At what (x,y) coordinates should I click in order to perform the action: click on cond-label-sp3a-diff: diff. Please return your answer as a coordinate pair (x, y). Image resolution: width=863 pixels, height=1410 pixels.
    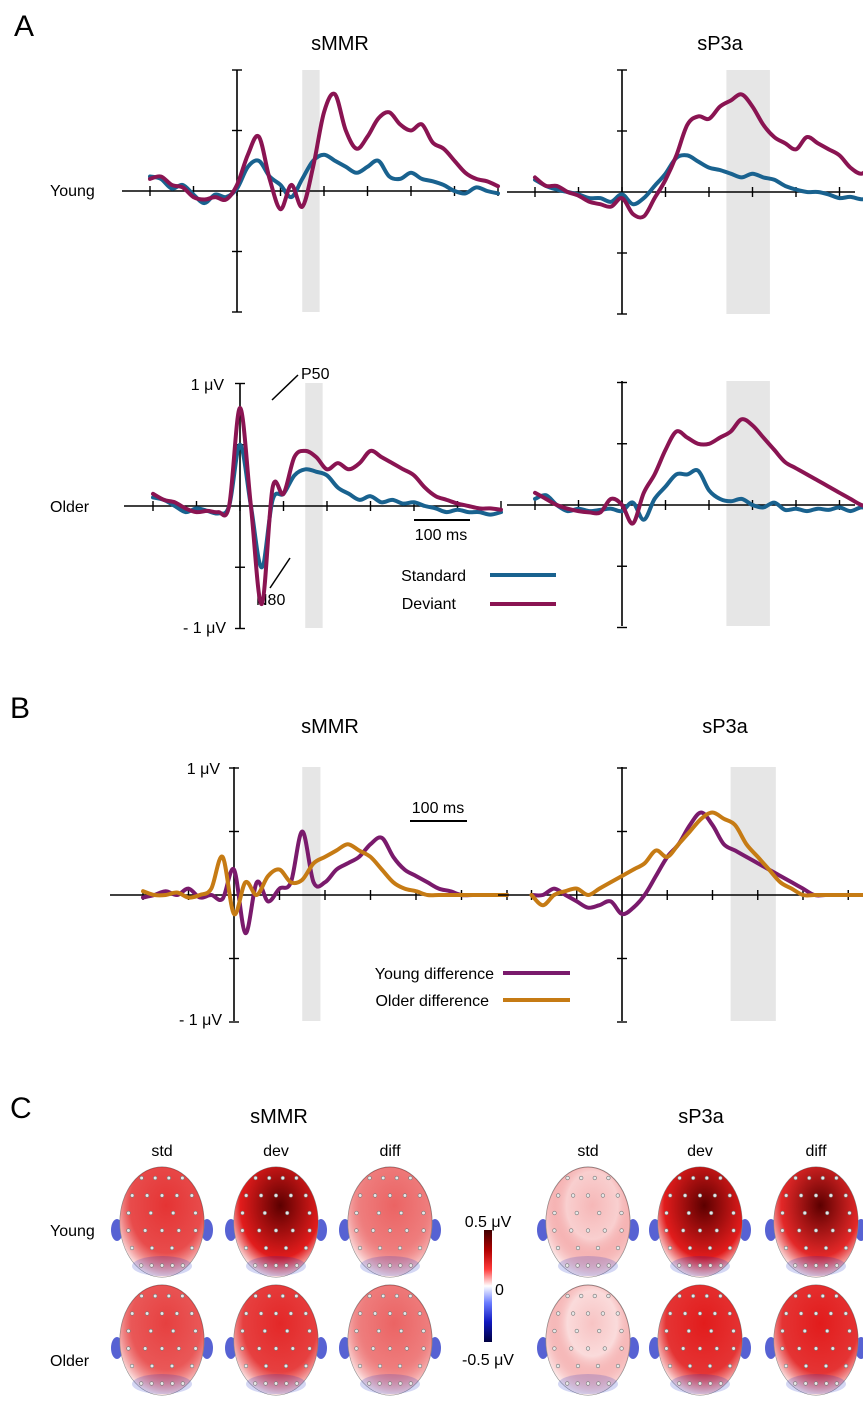
    Looking at the image, I should click on (816, 1151).